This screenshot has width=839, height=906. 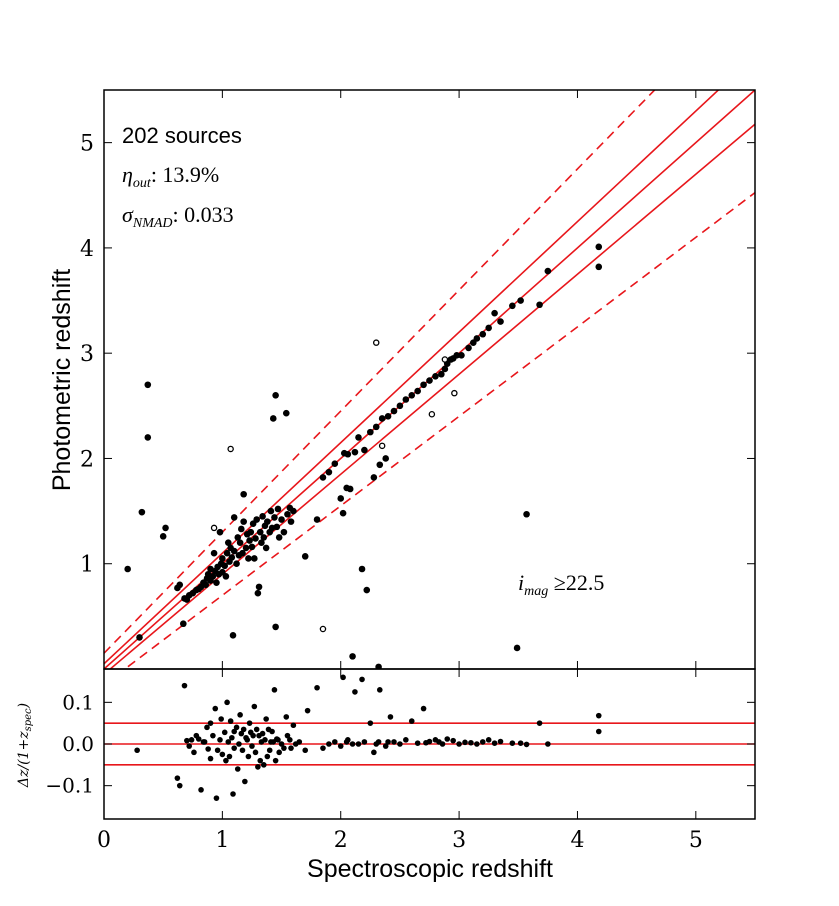 I want to click on x-axis-label: Spectroscopic redshift, so click(x=430, y=869).